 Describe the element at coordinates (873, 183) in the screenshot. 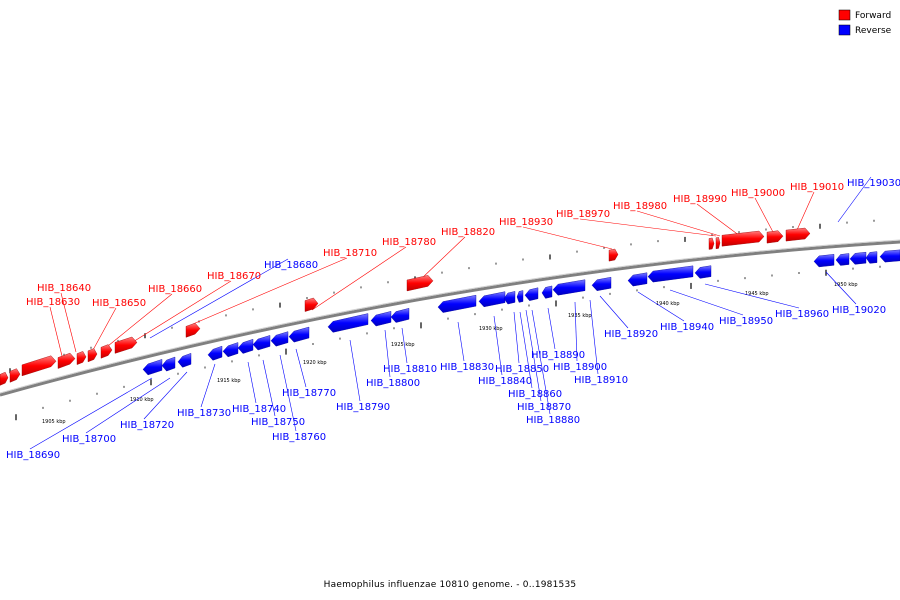

I see `gene-label-reverse: HIB_19030` at that location.